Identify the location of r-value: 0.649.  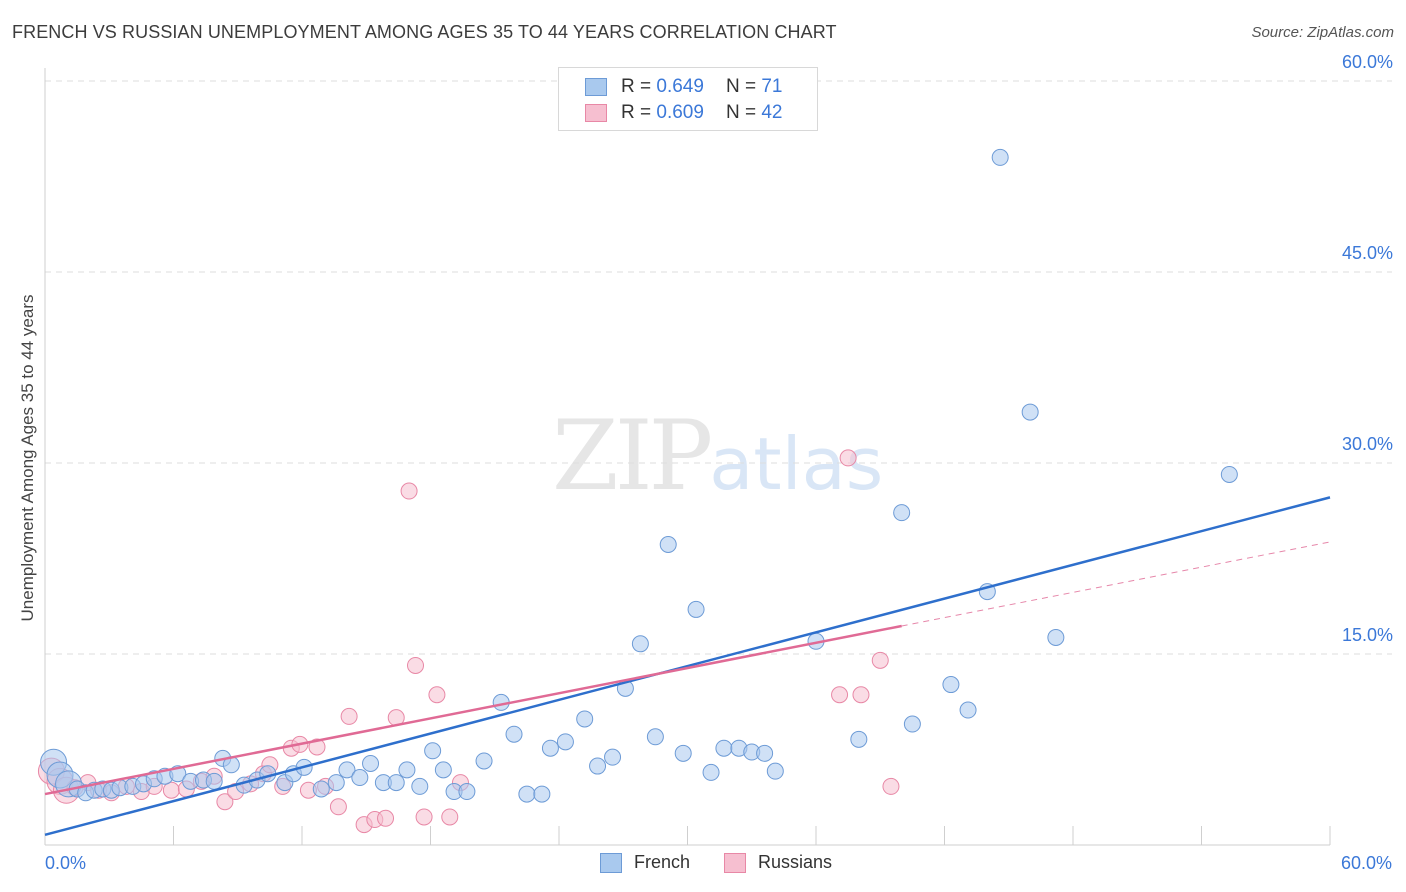
(680, 86).